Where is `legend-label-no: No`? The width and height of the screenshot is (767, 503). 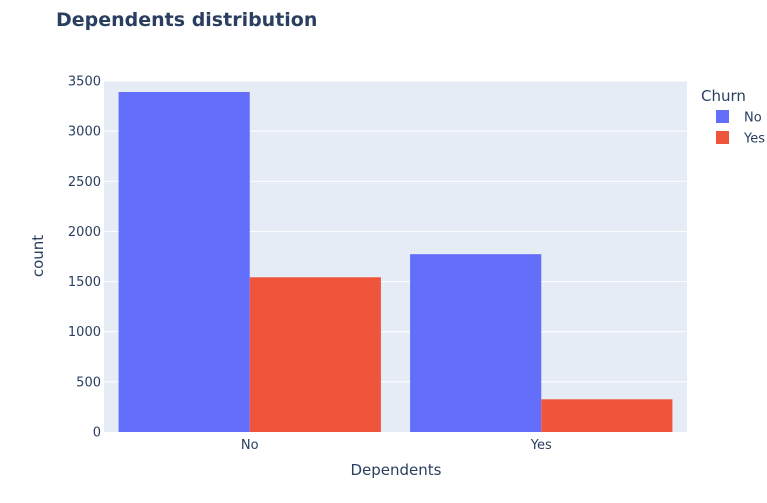
legend-label-no: No is located at coordinates (753, 118).